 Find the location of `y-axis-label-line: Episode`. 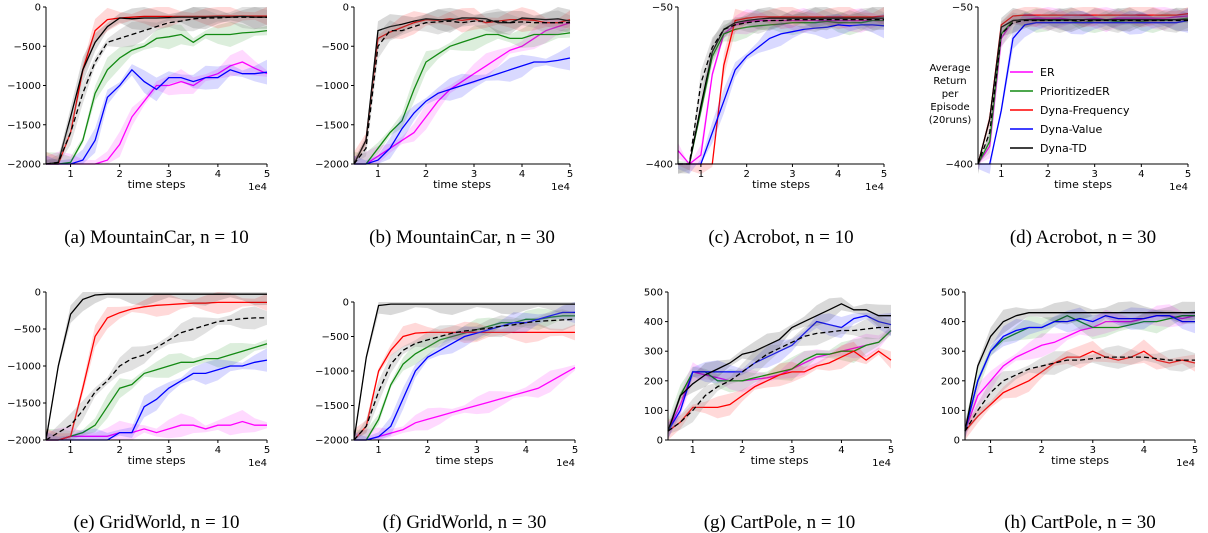

y-axis-label-line: Episode is located at coordinates (949, 107).